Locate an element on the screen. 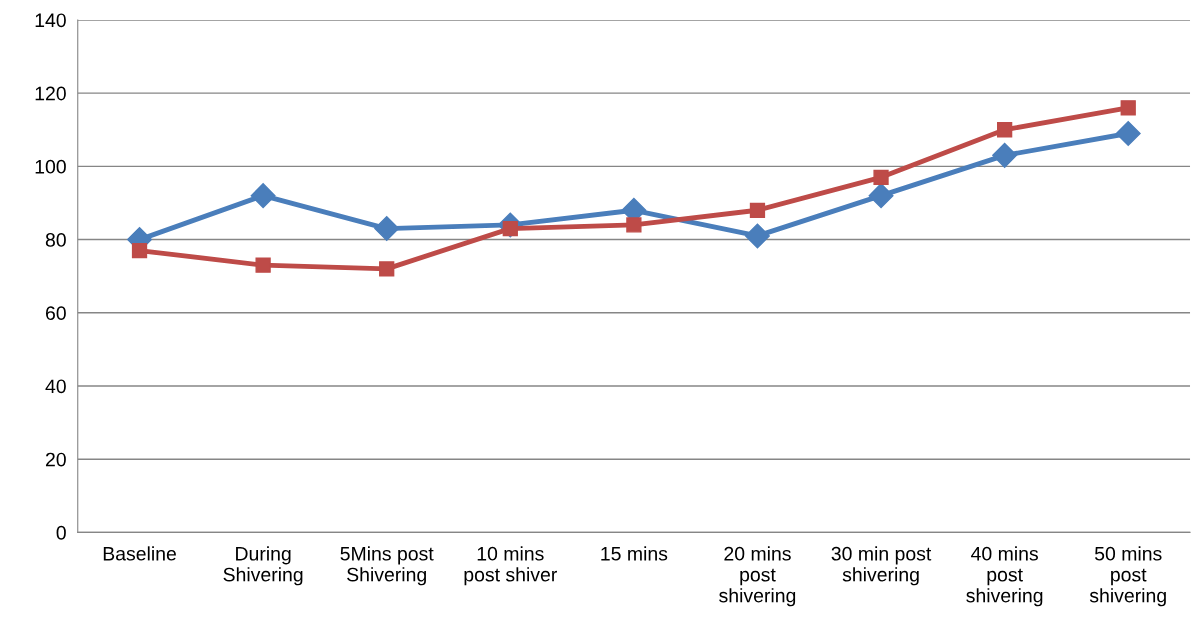 The width and height of the screenshot is (1196, 643). x-tick-label: 15 mins is located at coordinates (634, 553).